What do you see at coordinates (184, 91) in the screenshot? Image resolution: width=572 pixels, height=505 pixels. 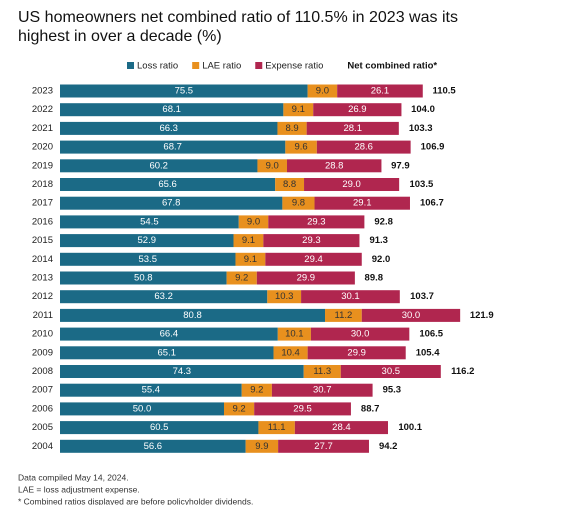 I see `data-label: 75.5` at bounding box center [184, 91].